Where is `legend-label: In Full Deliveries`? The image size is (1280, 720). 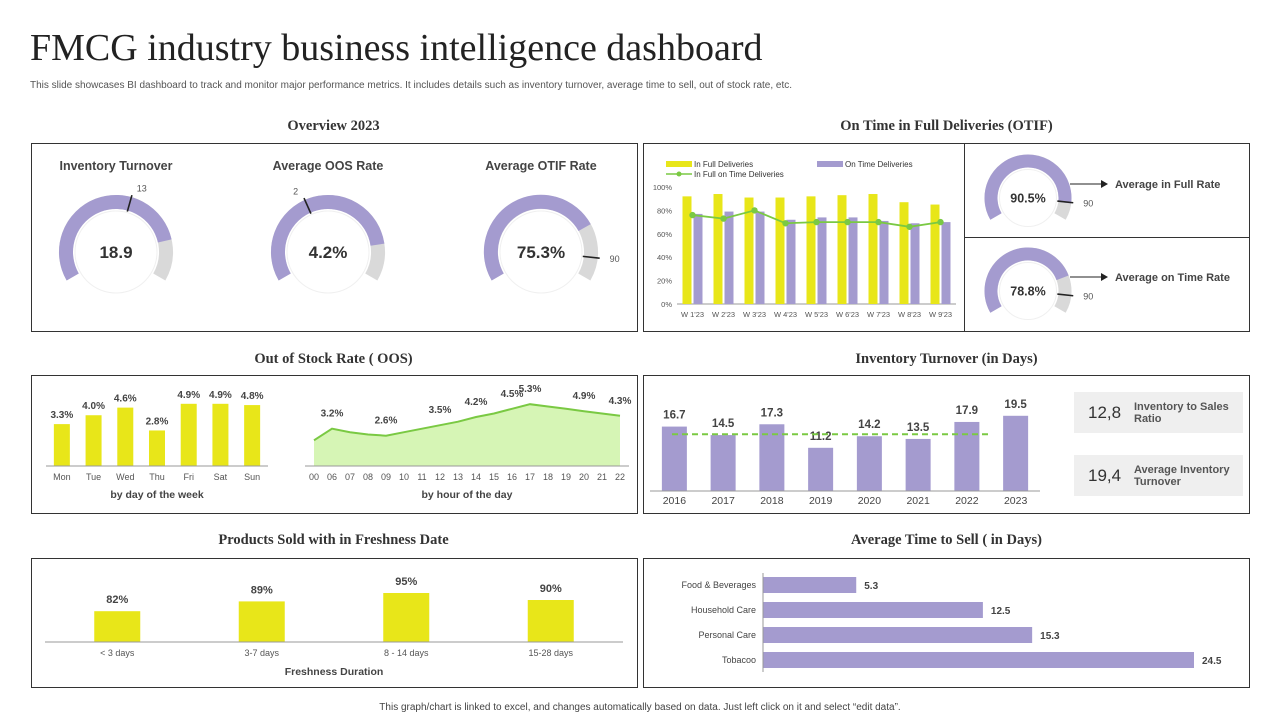 legend-label: In Full Deliveries is located at coordinates (723, 164).